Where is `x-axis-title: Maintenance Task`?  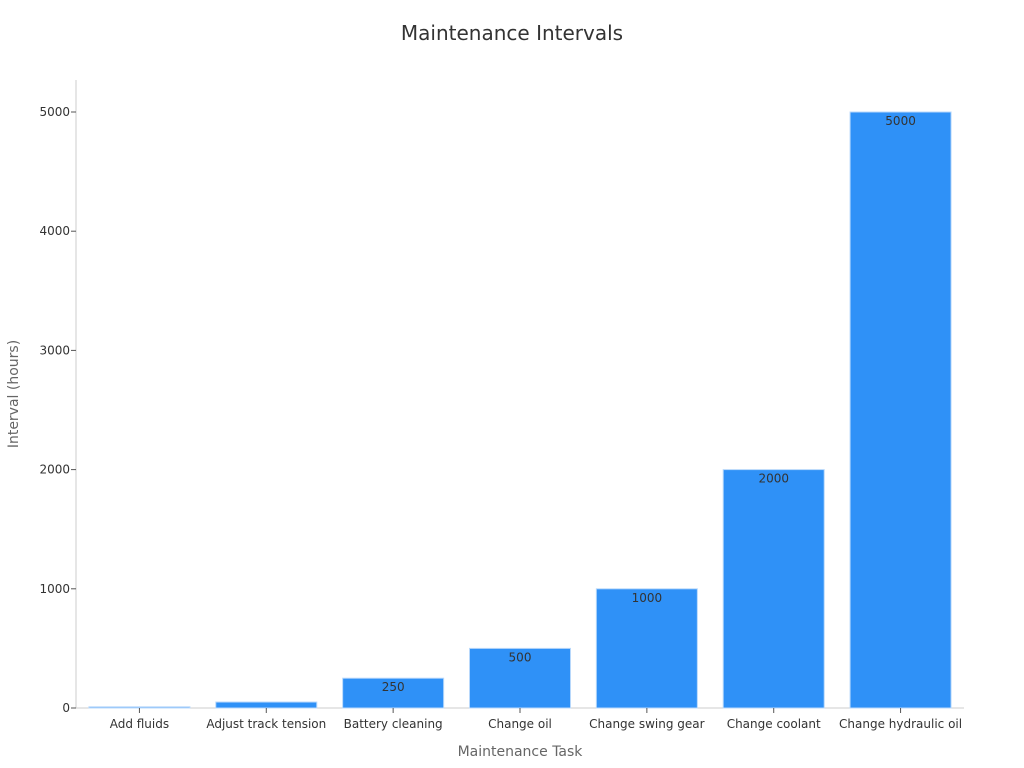
x-axis-title: Maintenance Task is located at coordinates (521, 752).